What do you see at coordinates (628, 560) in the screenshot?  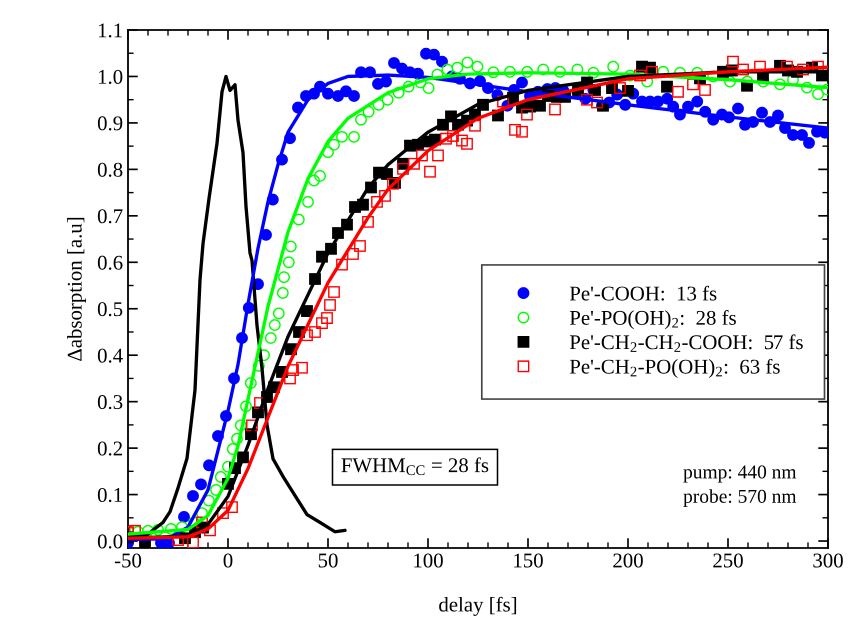 I see `x-tick-label: 200` at bounding box center [628, 560].